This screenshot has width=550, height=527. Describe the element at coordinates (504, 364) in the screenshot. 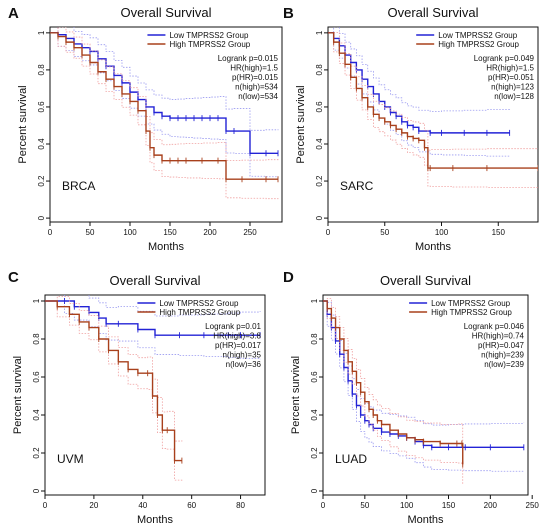

I see `stat-line: n(low)=239` at that location.